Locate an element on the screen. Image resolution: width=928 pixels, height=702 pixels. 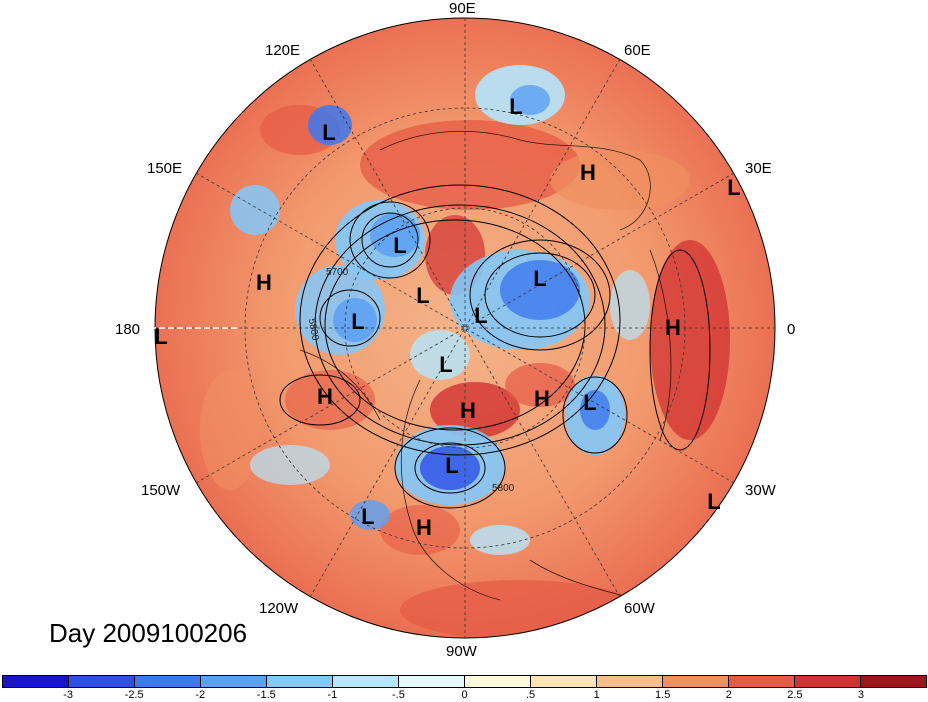
colorbar is located at coordinates (464, 681).